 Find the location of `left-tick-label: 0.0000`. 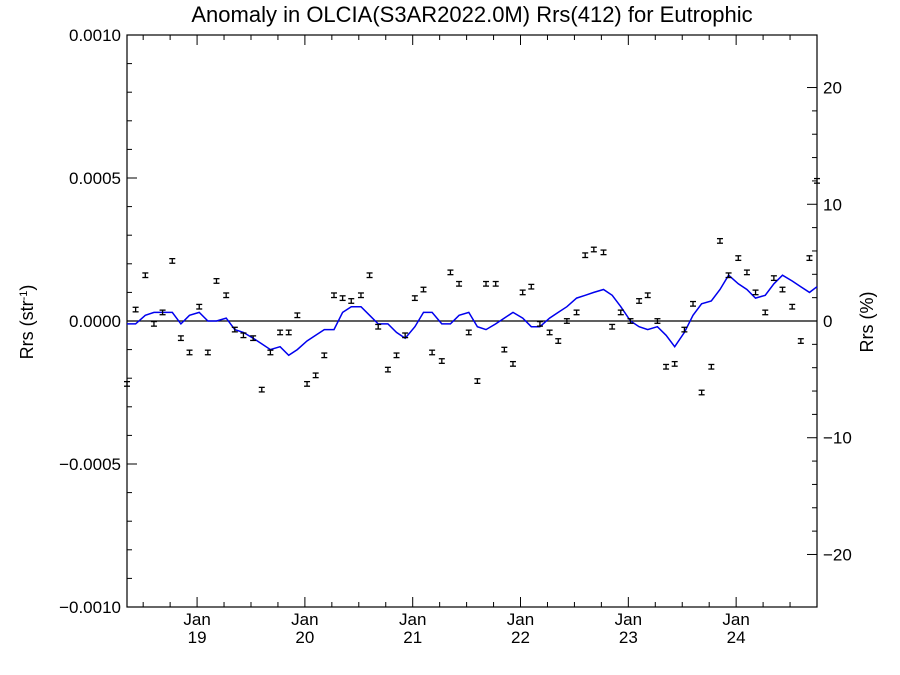

left-tick-label: 0.0000 is located at coordinates (95, 321).